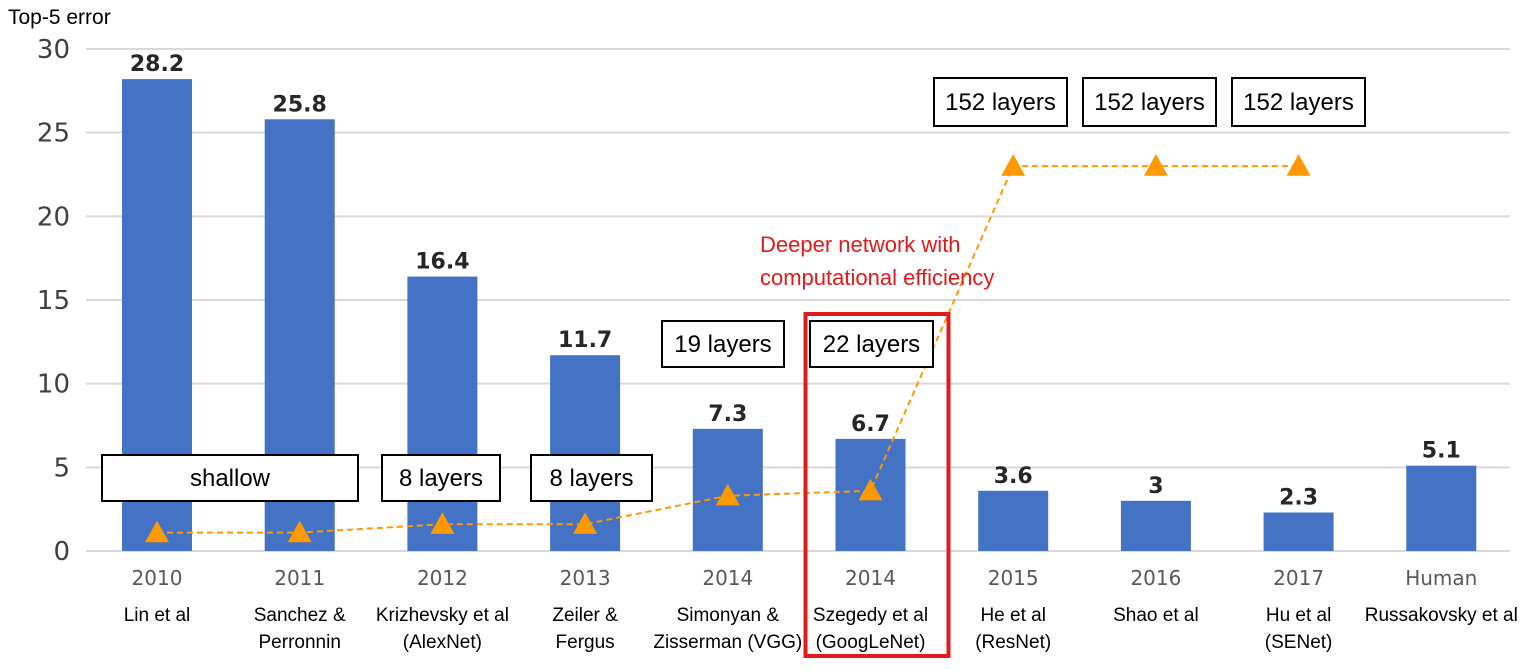  I want to click on year-label: 2013, so click(585, 578).